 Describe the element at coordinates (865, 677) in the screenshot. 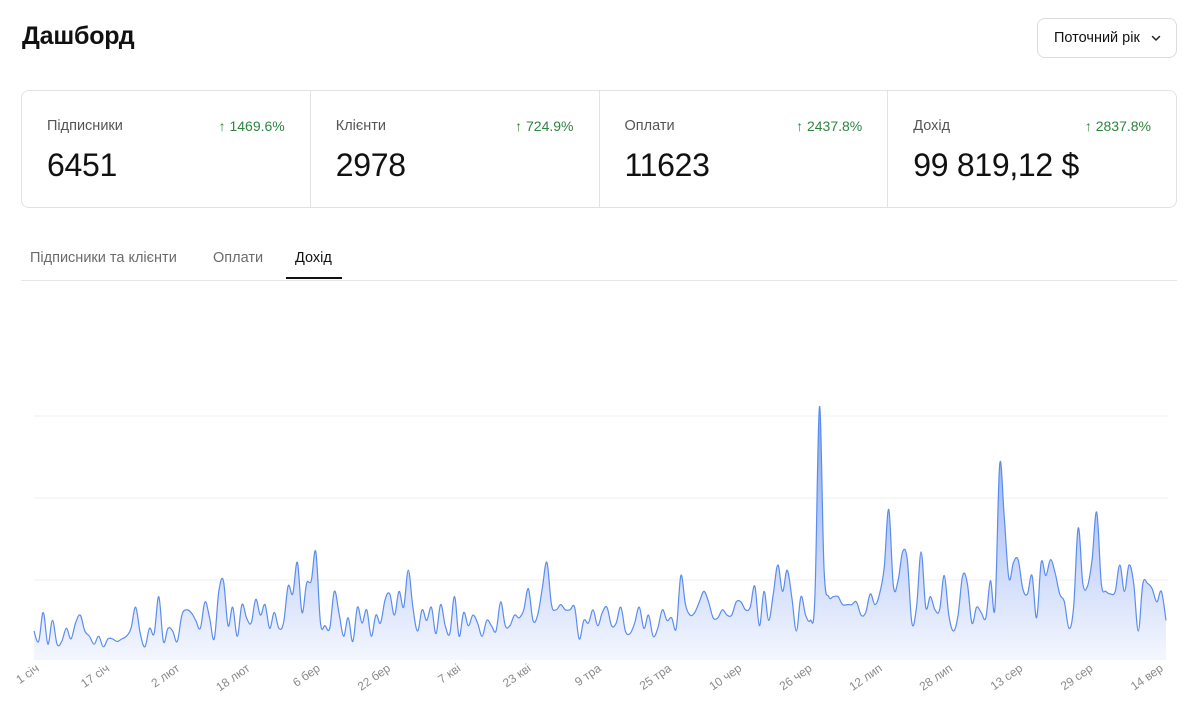

I see `x-tick-label: 12 лип` at that location.